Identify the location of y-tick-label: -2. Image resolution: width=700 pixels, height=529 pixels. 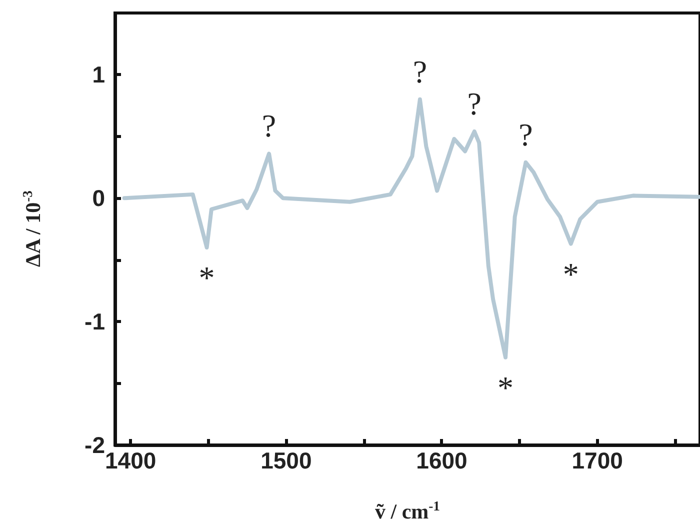
(94, 445).